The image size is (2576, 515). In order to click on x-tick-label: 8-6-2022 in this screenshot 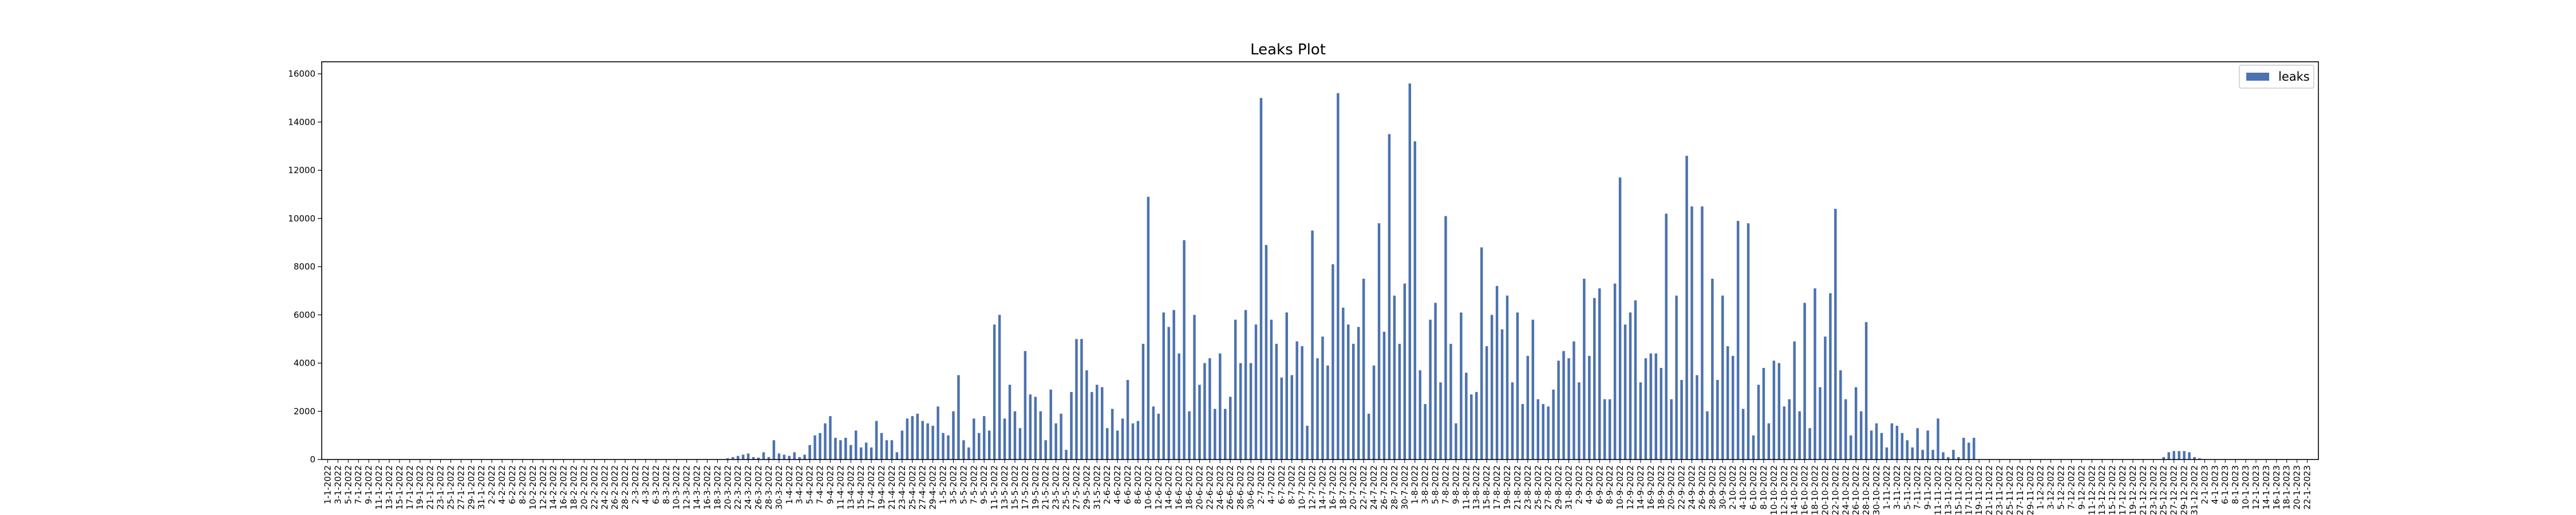, I will do `click(1138, 484)`.